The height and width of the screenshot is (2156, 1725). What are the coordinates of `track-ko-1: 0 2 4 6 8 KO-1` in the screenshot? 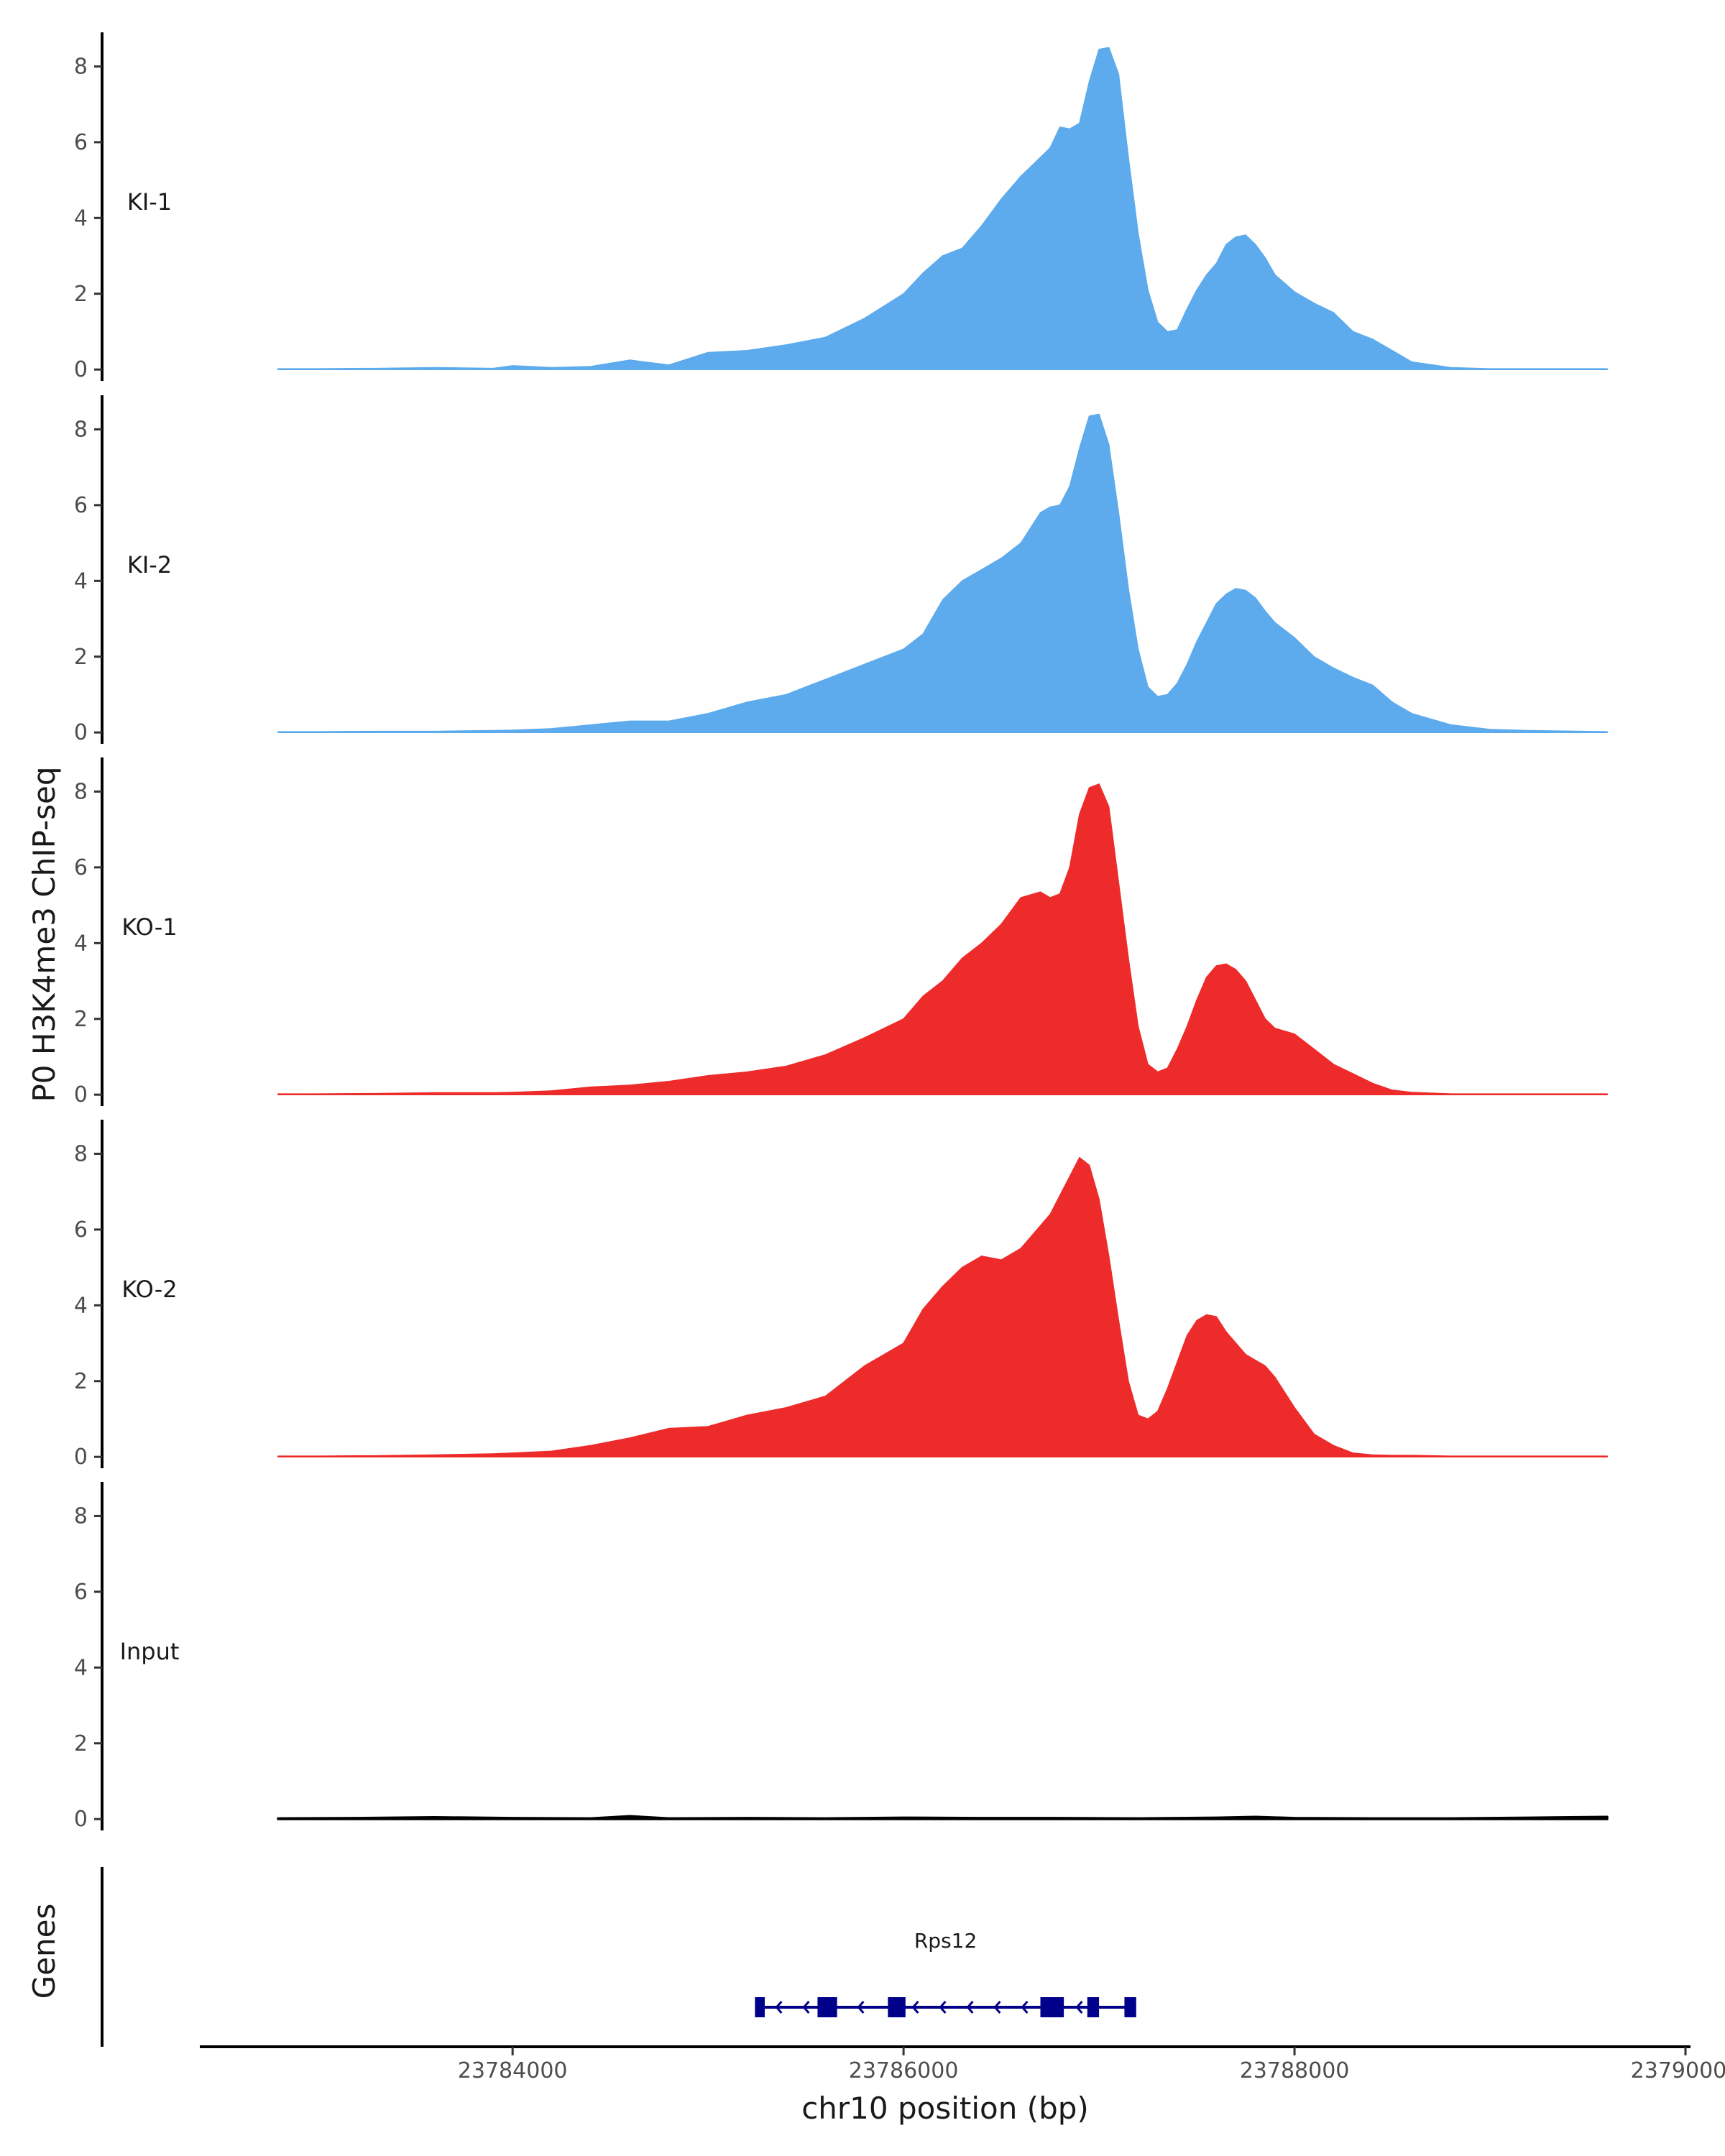 It's located at (841, 932).